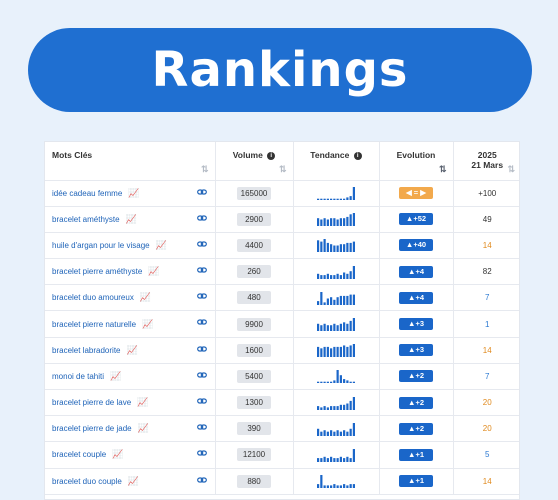 This screenshot has height=500, width=558. I want to click on keyword-link: bracelet labradorite, so click(86, 350).